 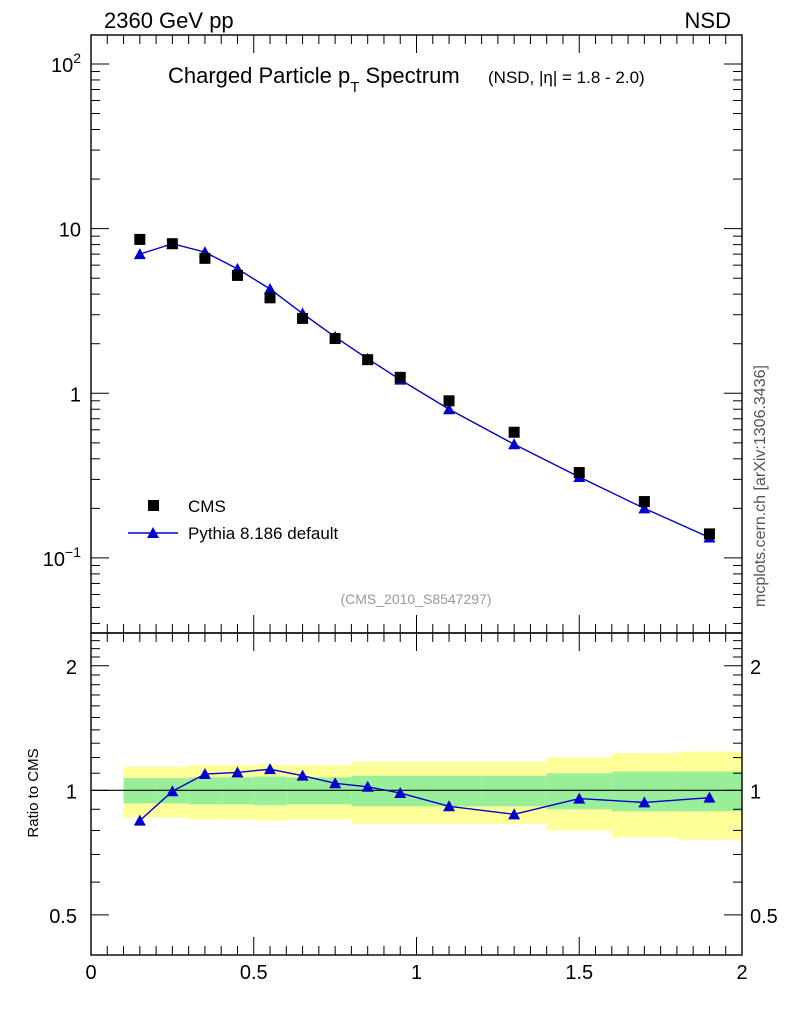 I want to click on main-ytick-label: 10, so click(x=70, y=231).